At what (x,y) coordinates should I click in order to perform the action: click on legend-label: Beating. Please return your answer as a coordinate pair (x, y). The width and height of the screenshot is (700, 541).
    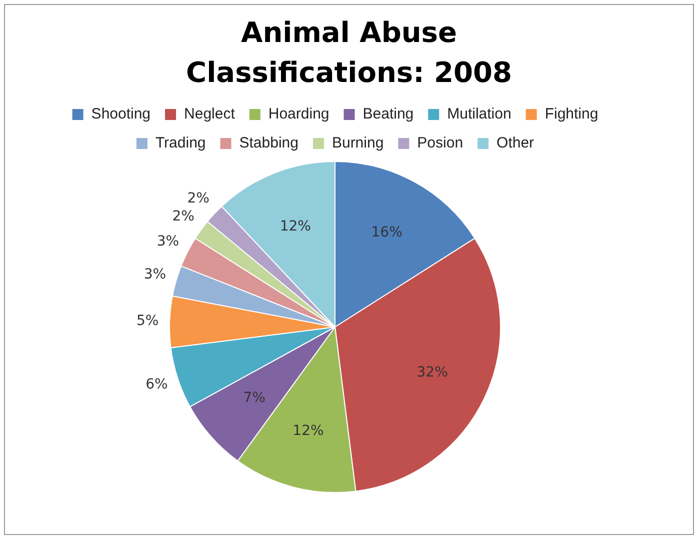
    Looking at the image, I should click on (388, 114).